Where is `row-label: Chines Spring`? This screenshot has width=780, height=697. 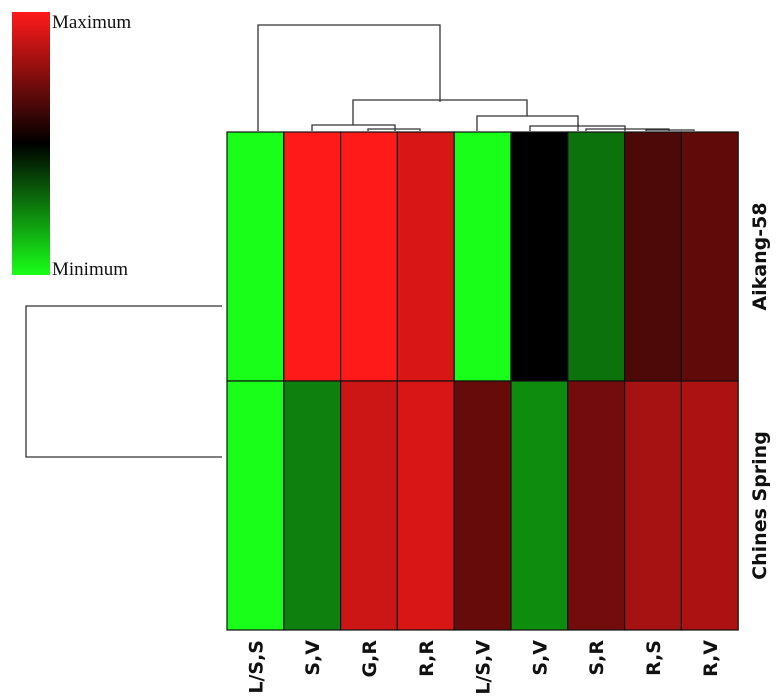 row-label: Chines Spring is located at coordinates (760, 505).